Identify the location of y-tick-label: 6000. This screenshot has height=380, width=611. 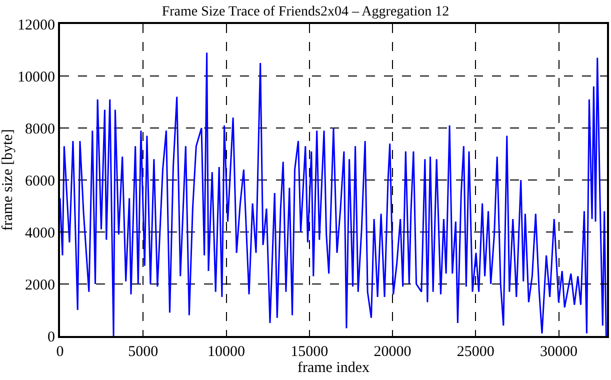
(40, 181).